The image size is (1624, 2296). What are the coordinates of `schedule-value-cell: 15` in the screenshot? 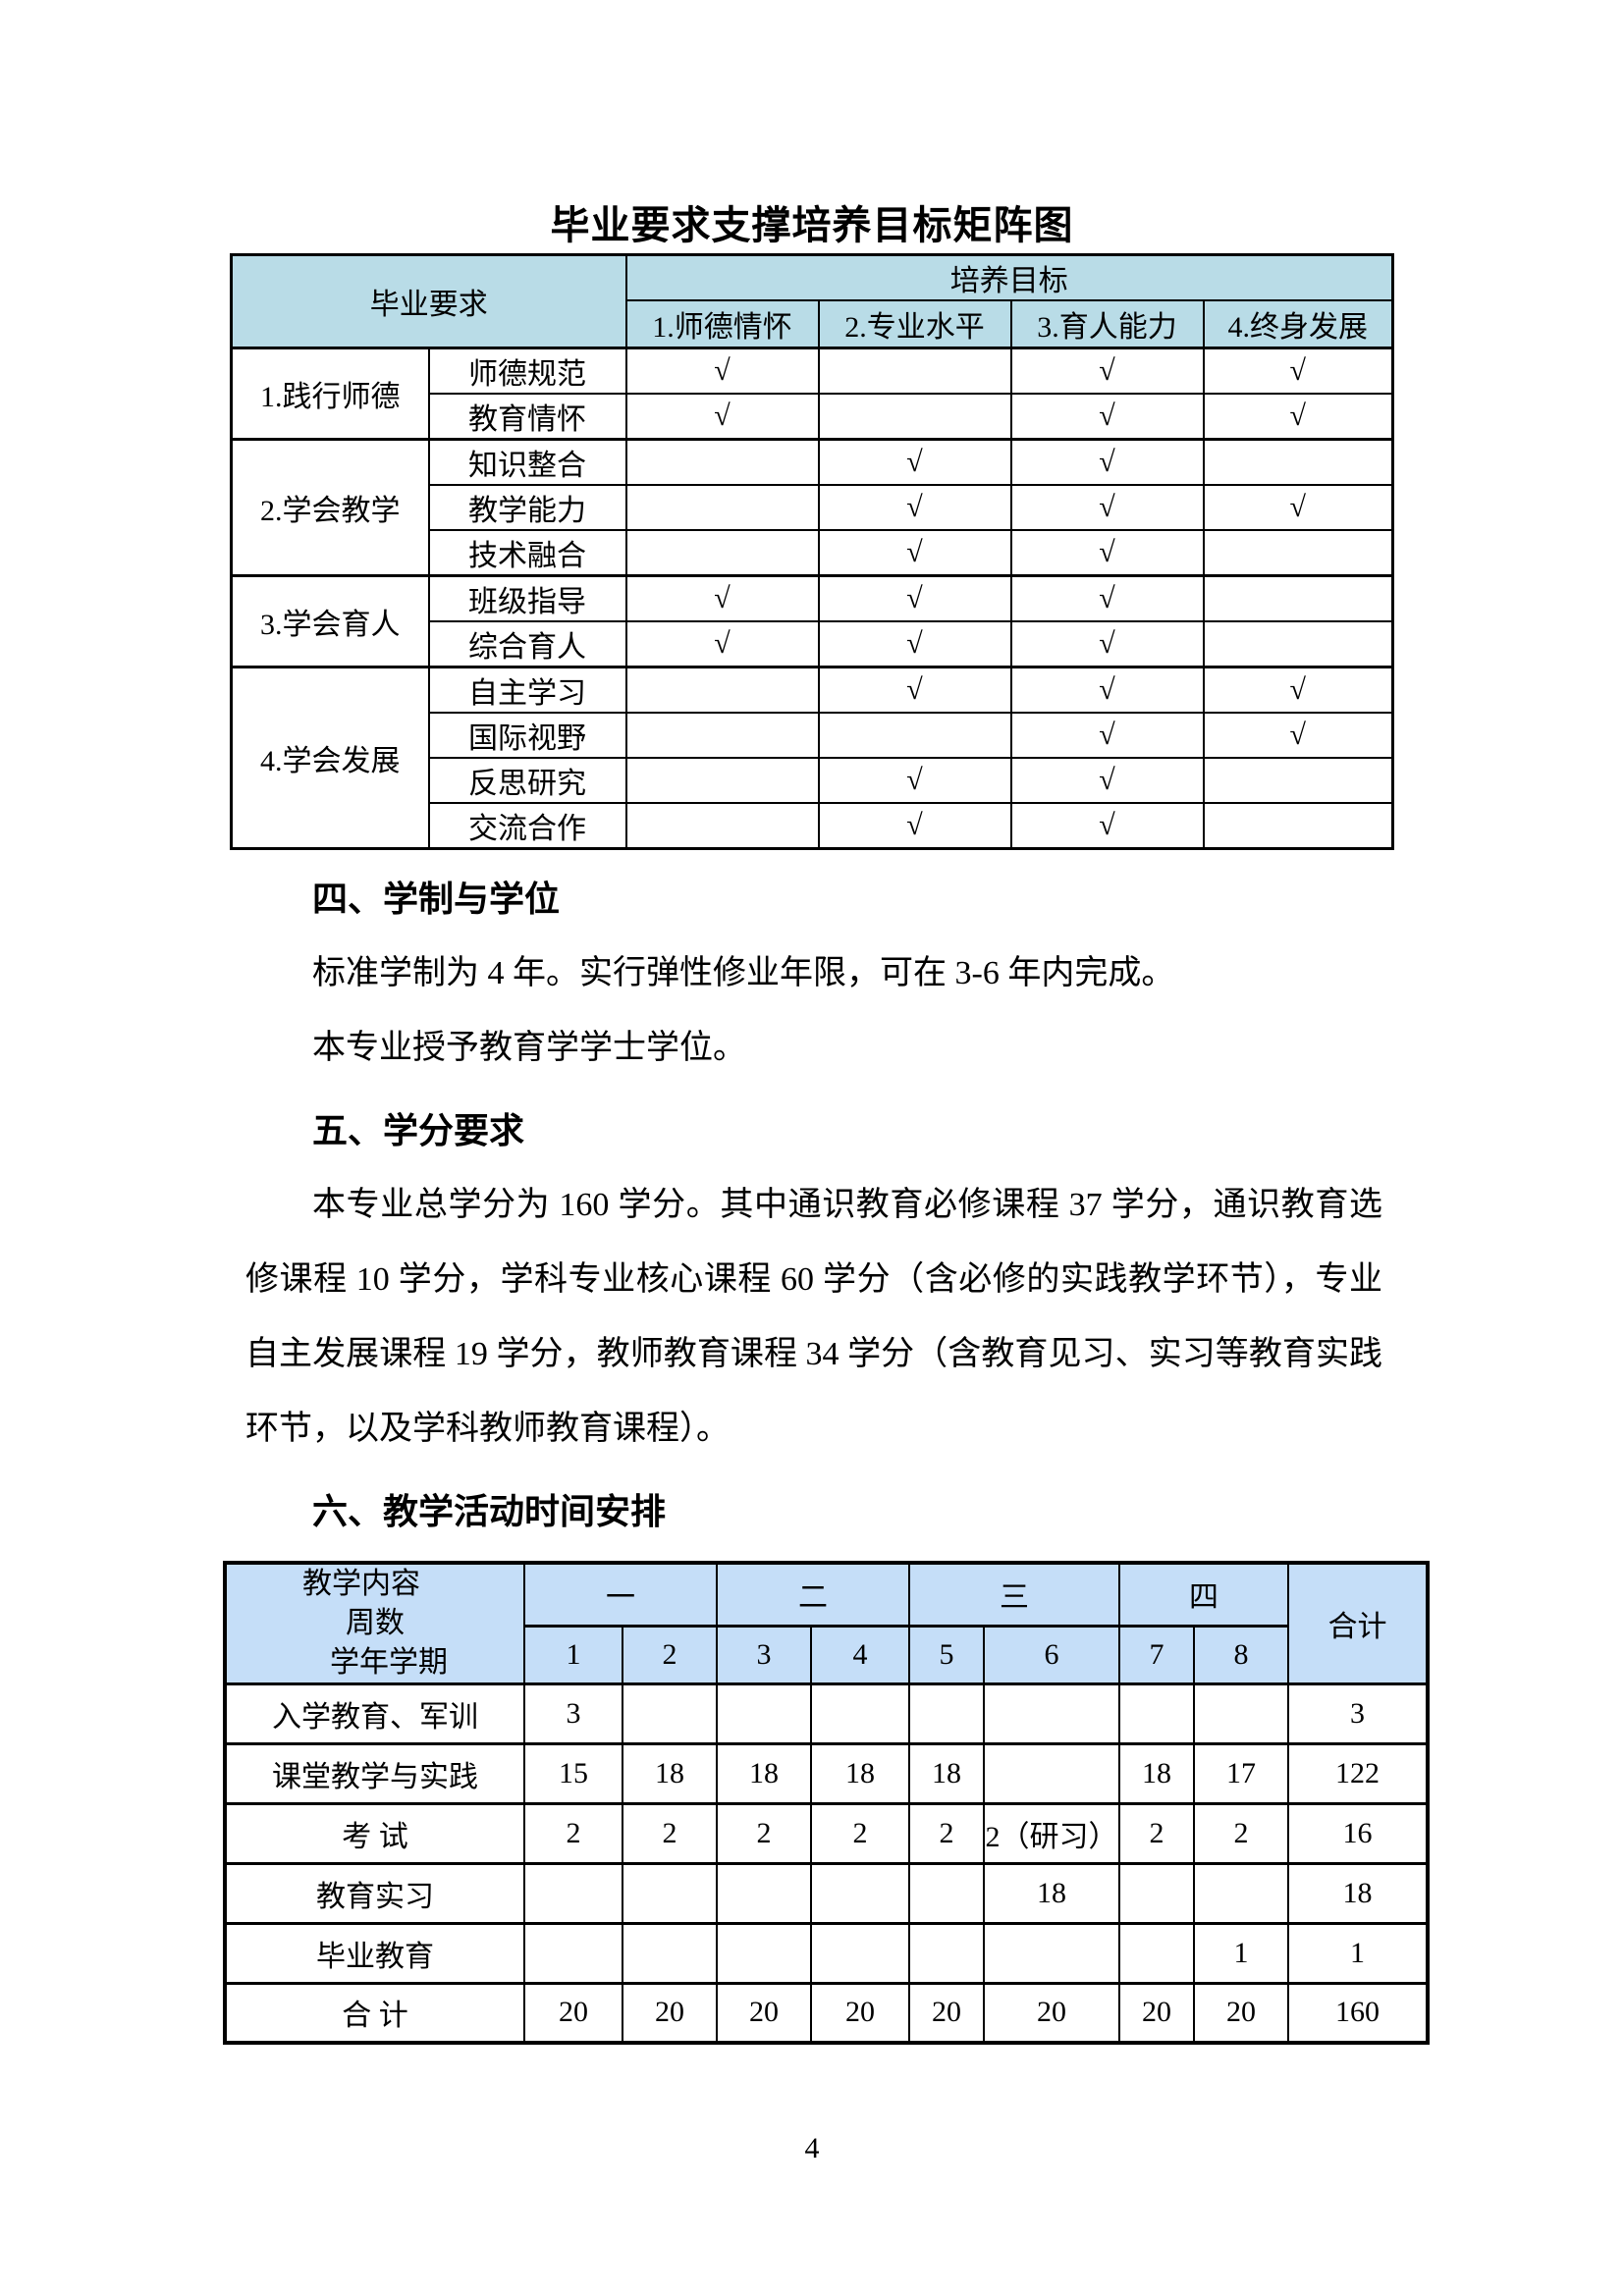 It's located at (573, 1773).